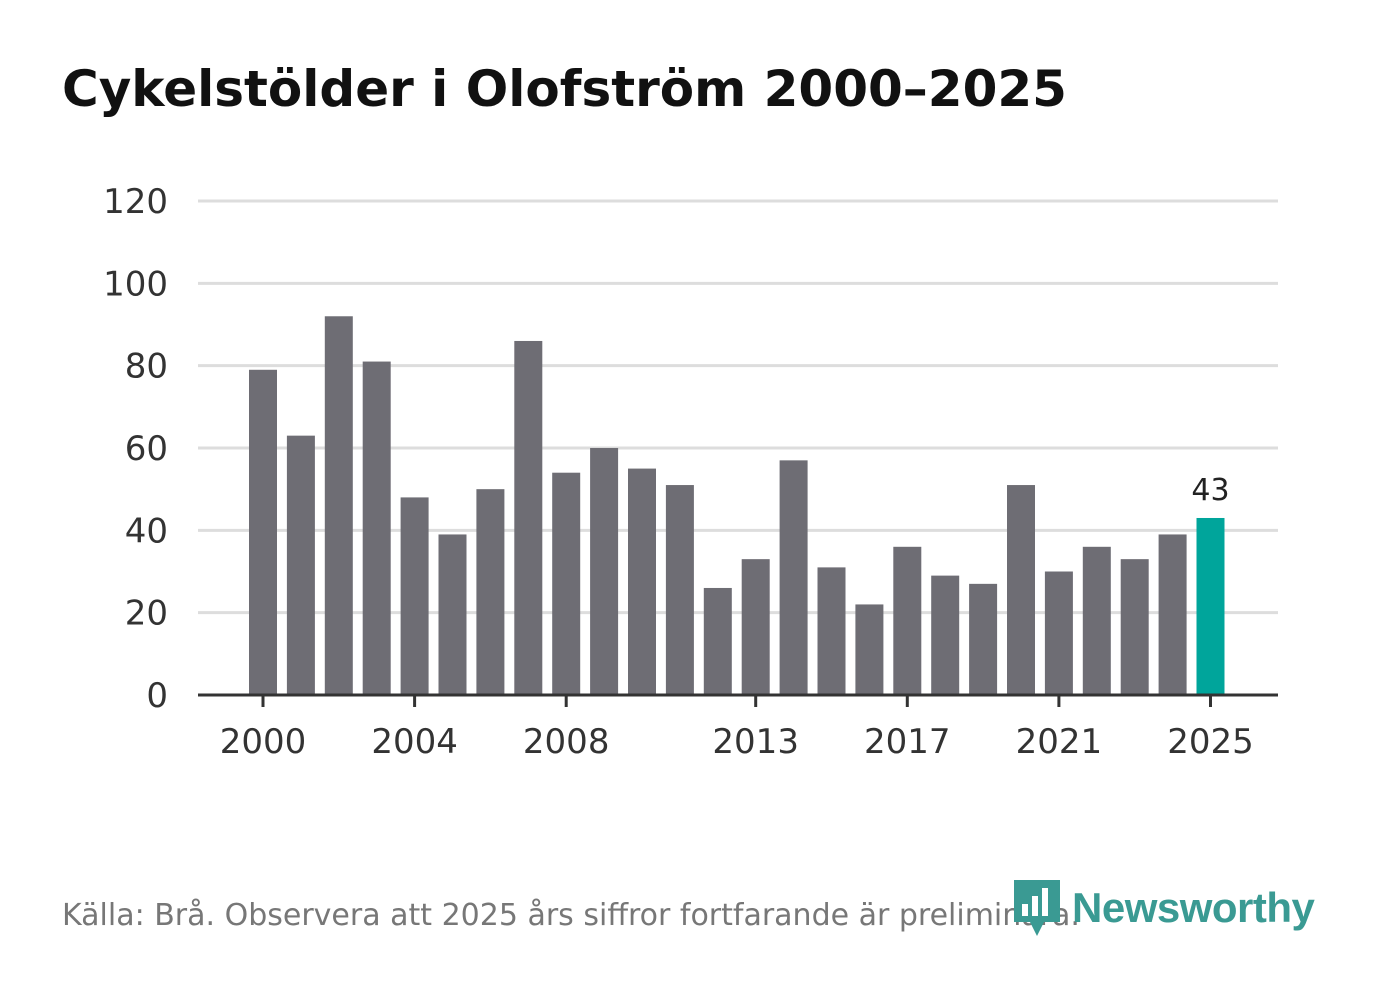 The width and height of the screenshot is (1382, 999). What do you see at coordinates (1096, 620) in the screenshot?
I see `bar-2022` at bounding box center [1096, 620].